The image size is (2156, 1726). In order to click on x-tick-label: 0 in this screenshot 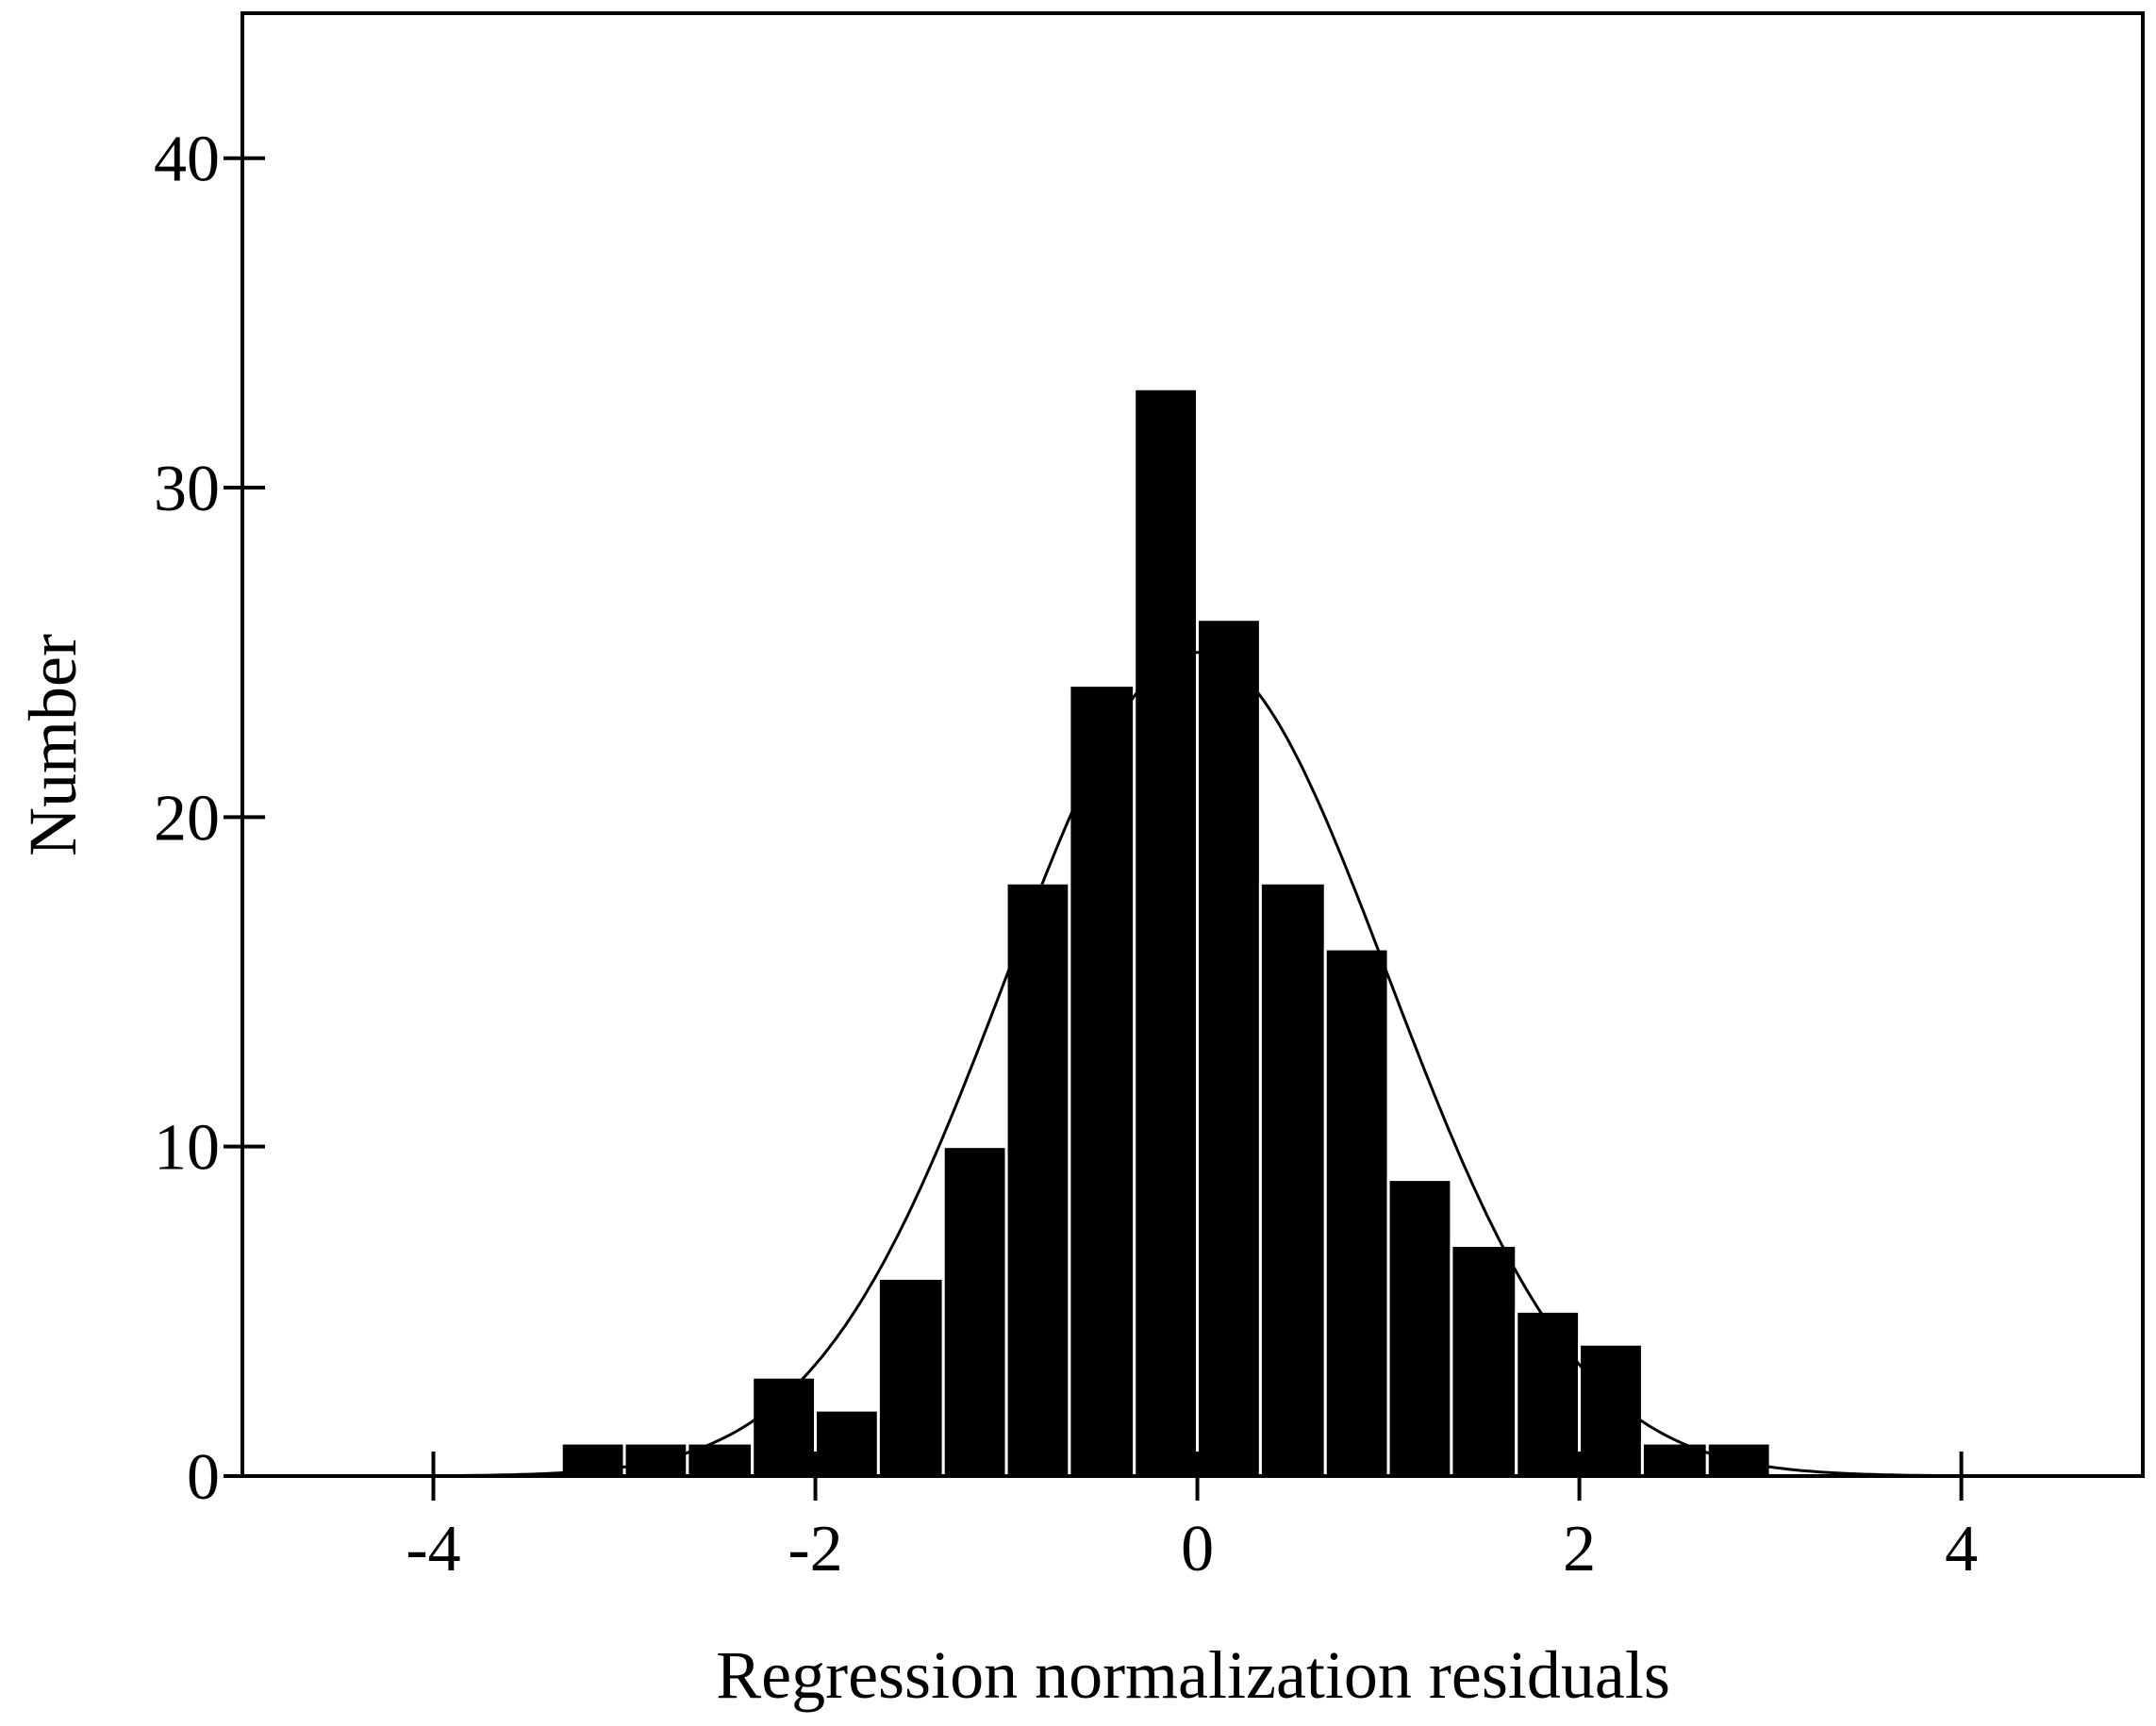, I will do `click(1197, 1549)`.